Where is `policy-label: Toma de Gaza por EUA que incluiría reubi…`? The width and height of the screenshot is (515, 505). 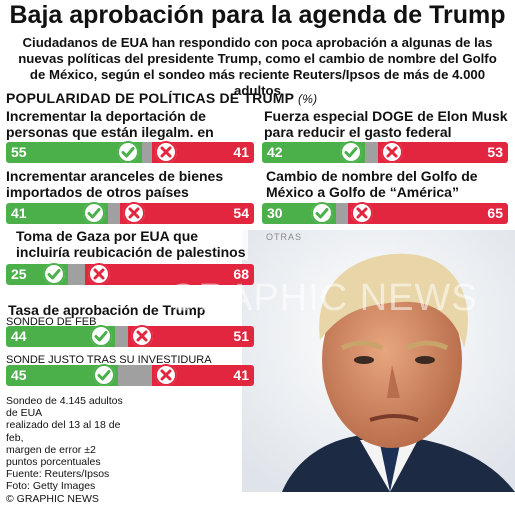
policy-label: Toma de Gaza por EUA que incluiría reubi… is located at coordinates (131, 244).